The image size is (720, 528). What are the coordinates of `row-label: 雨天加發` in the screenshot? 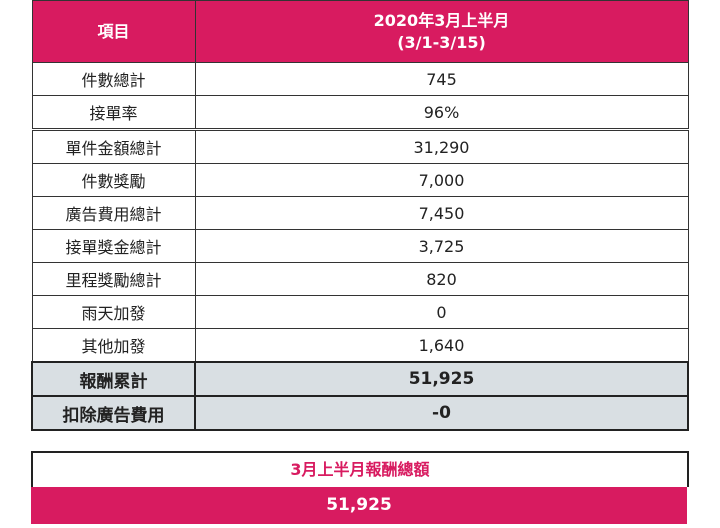 It's located at (113, 312).